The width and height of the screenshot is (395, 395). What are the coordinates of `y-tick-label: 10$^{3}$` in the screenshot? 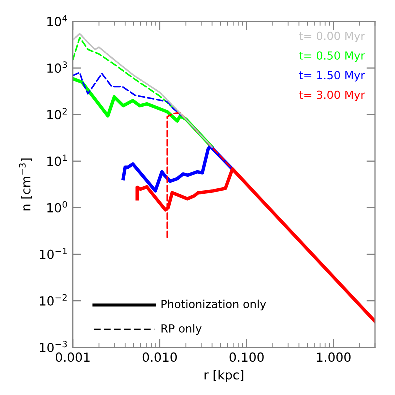 It's located at (58, 68).